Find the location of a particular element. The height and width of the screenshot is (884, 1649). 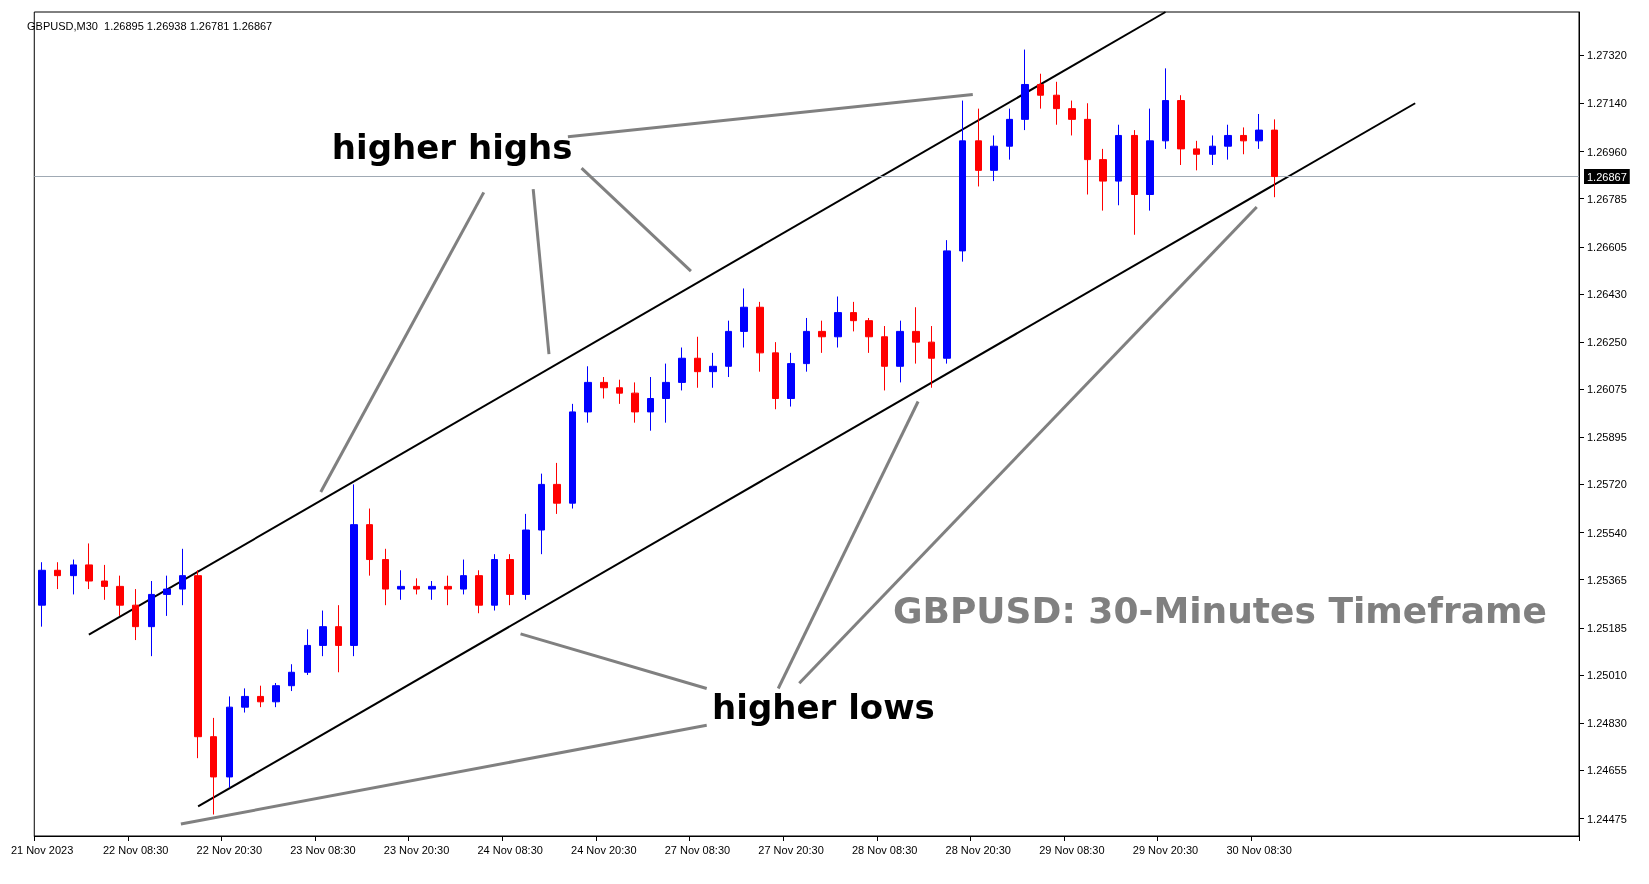

x-tick-label: 24 Nov 20:30 is located at coordinates (604, 849).